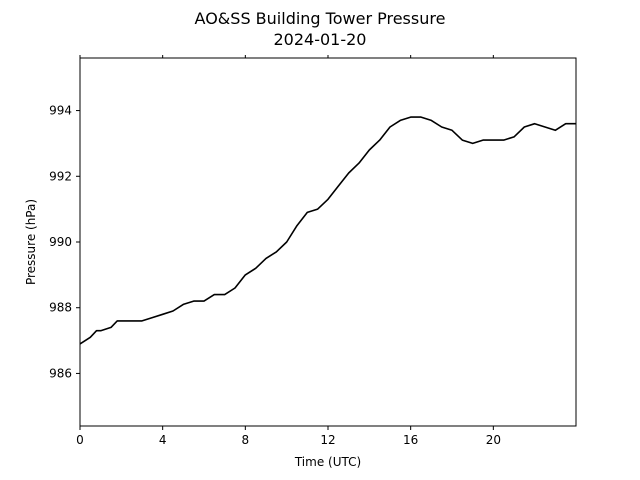 This screenshot has height=480, width=640. I want to click on chart-subtitle: 2024-01-20, so click(320, 39).